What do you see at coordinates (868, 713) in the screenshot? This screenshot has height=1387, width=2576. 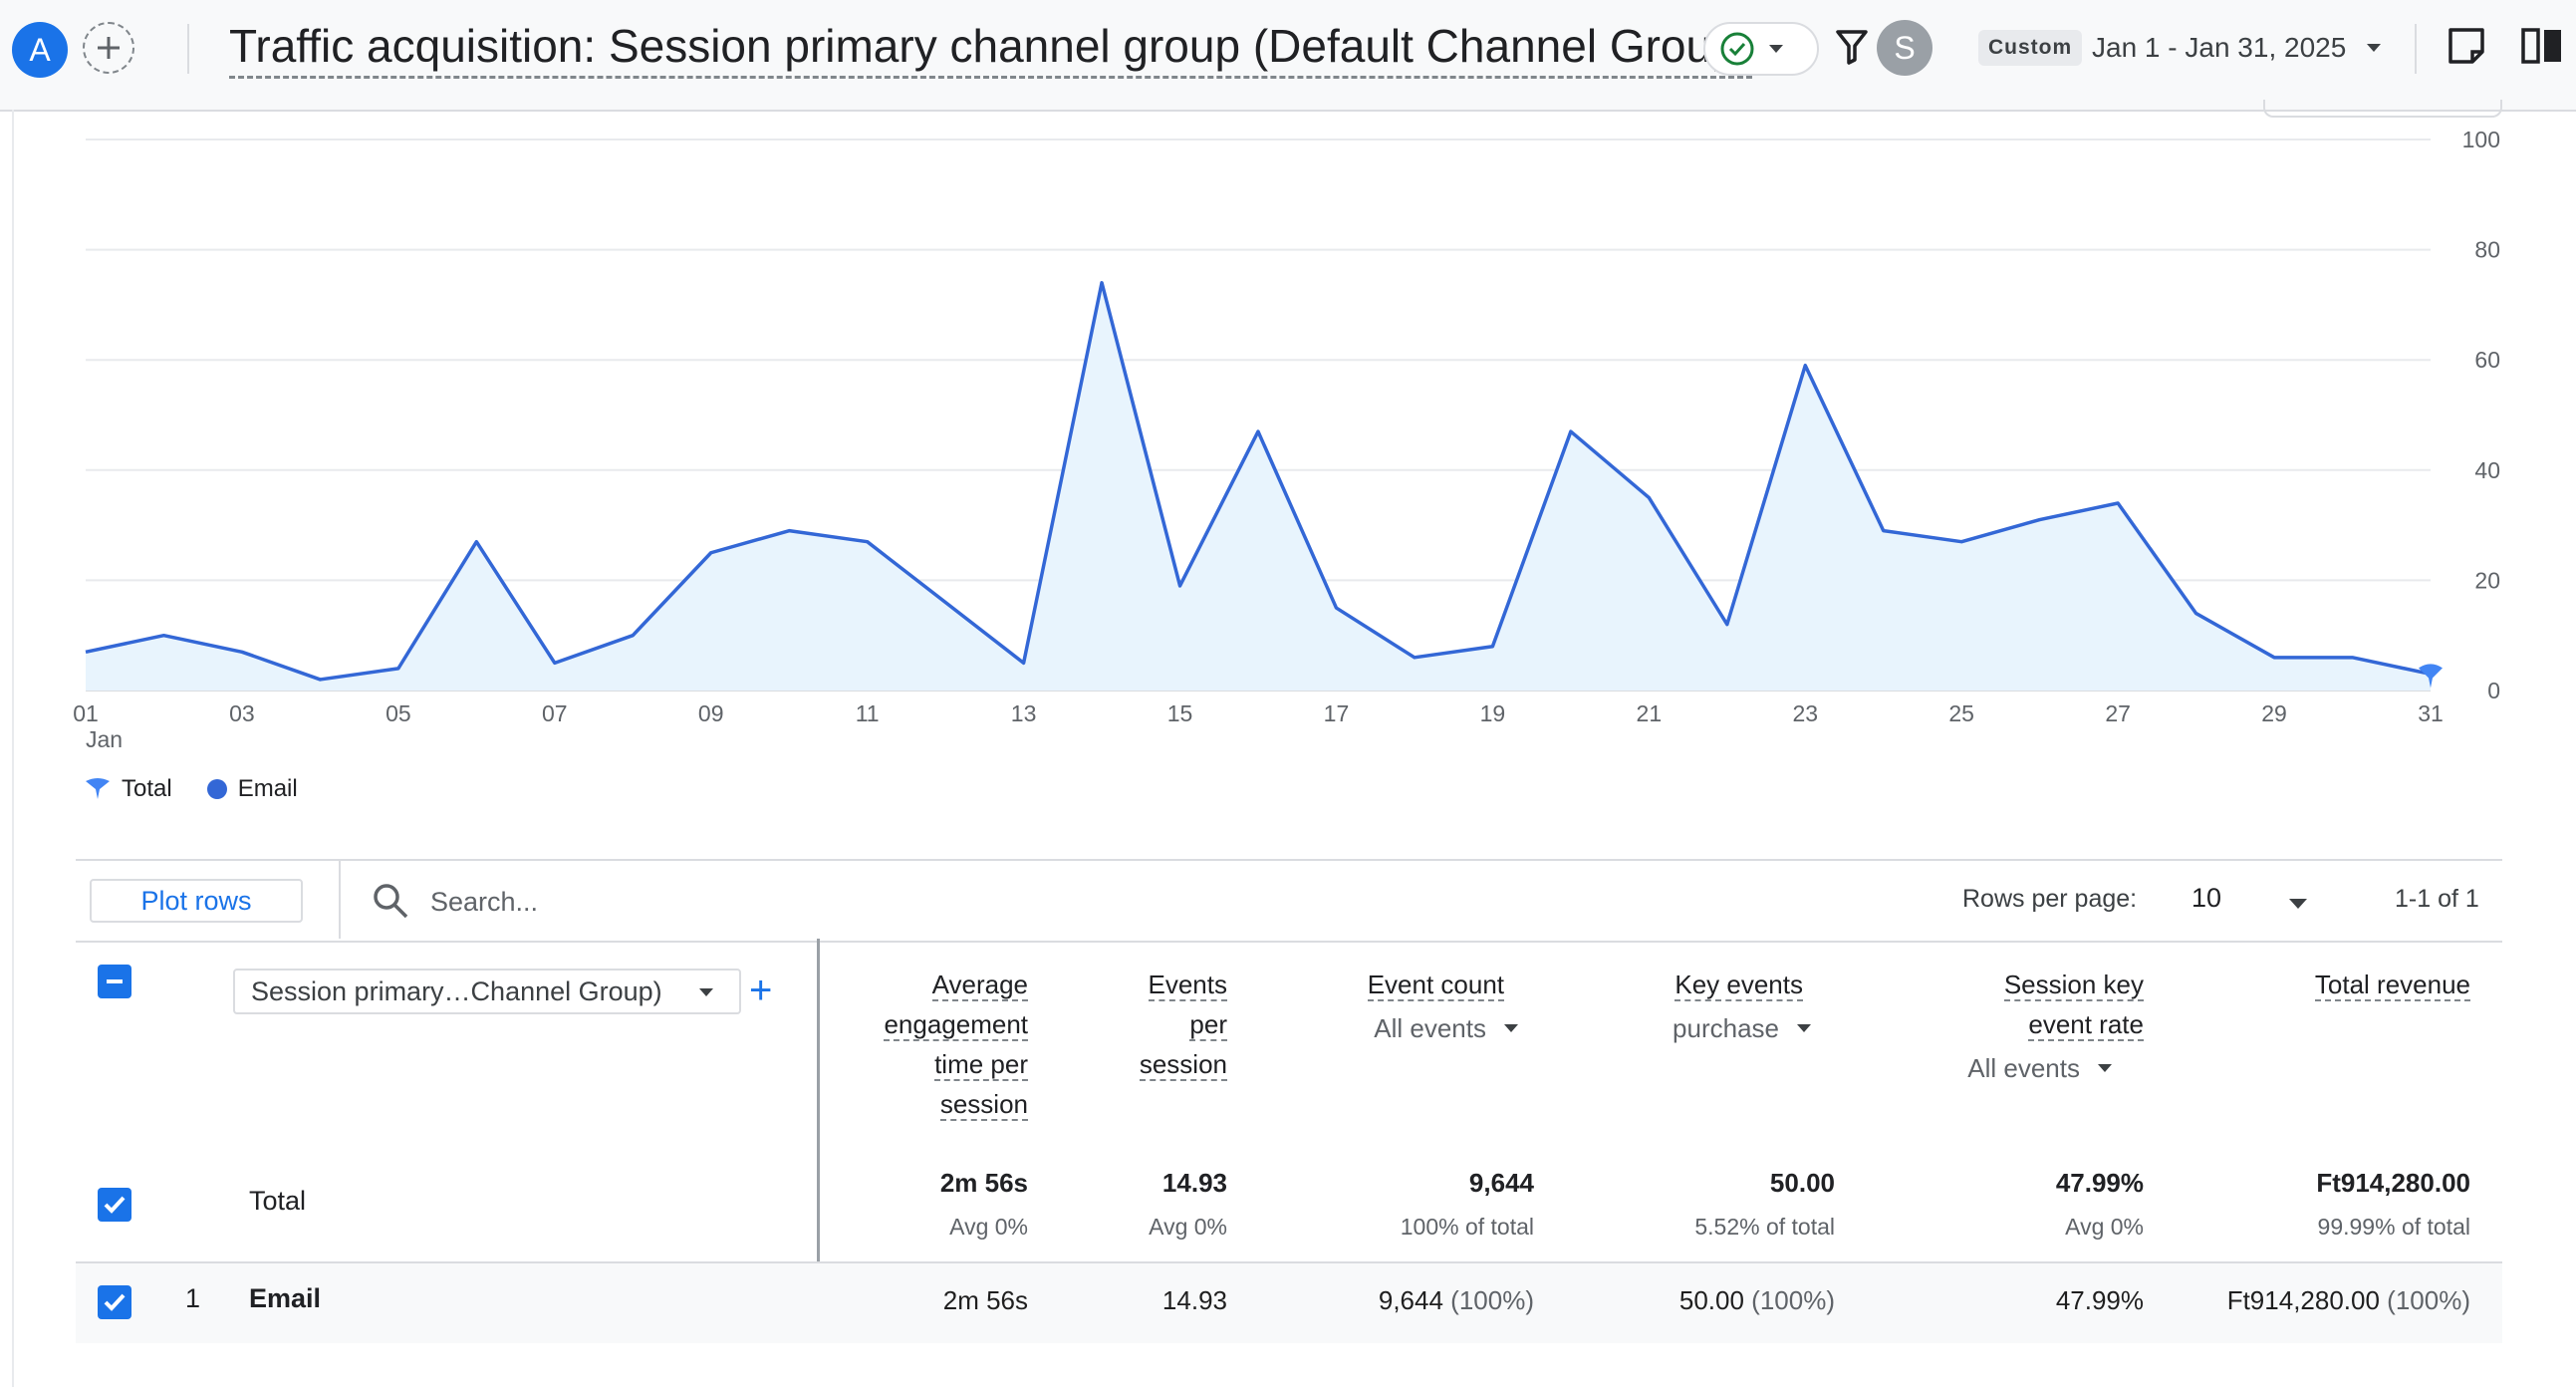 I see `x-tick-label: 11` at bounding box center [868, 713].